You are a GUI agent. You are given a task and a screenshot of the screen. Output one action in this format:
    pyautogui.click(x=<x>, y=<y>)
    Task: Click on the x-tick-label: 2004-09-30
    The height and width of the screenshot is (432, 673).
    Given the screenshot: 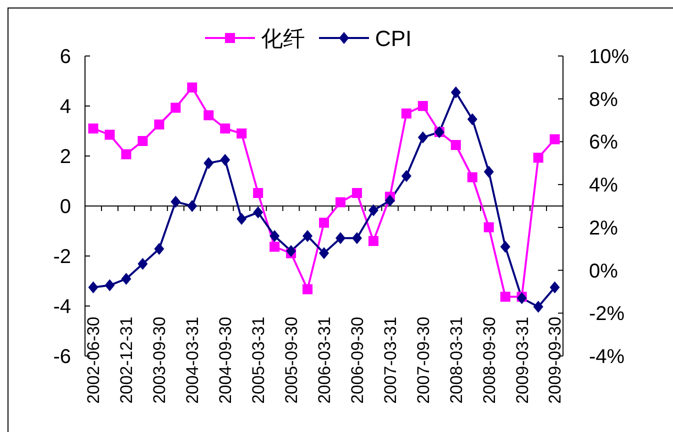 What is the action you would take?
    pyautogui.click(x=226, y=360)
    